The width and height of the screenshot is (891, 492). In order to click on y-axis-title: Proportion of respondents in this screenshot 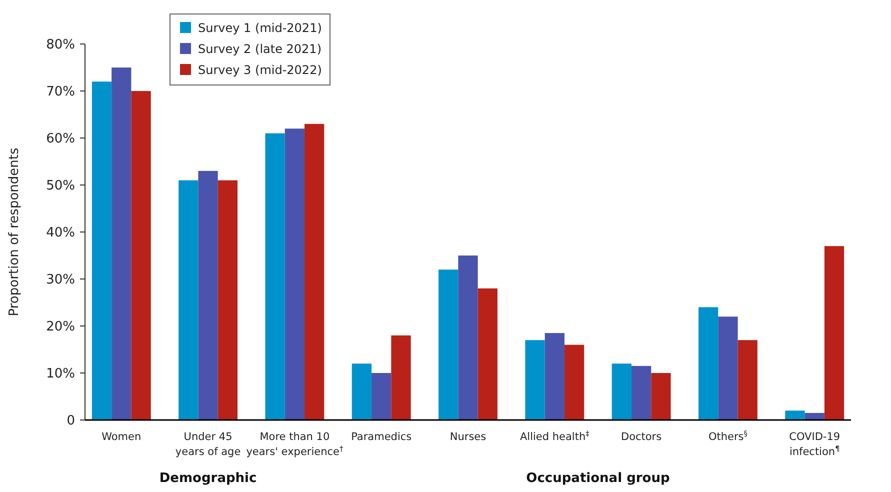, I will do `click(14, 232)`.